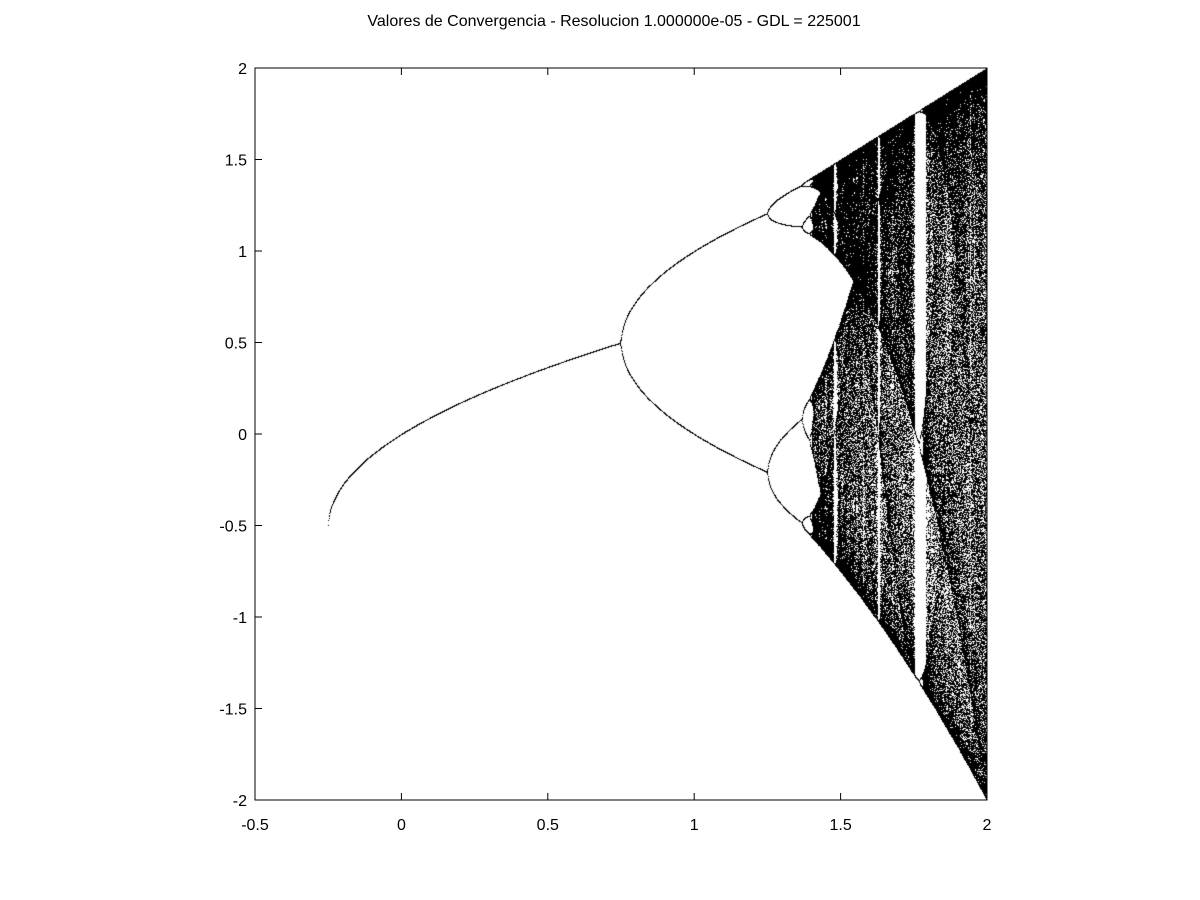  I want to click on y-tick-label: 1.5, so click(236, 161).